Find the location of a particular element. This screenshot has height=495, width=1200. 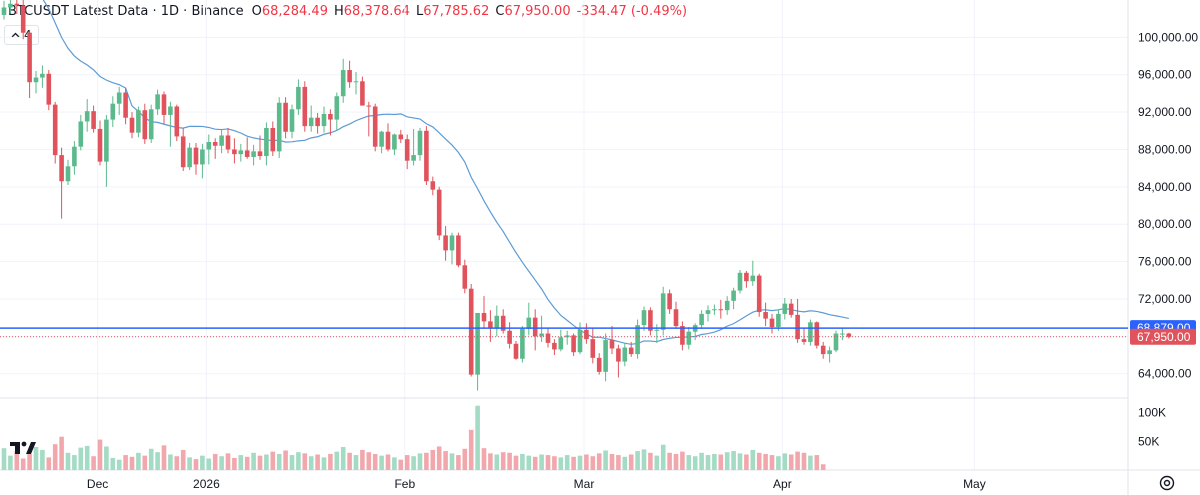

last-price-tag-label: 67,950.00 is located at coordinates (1164, 337).